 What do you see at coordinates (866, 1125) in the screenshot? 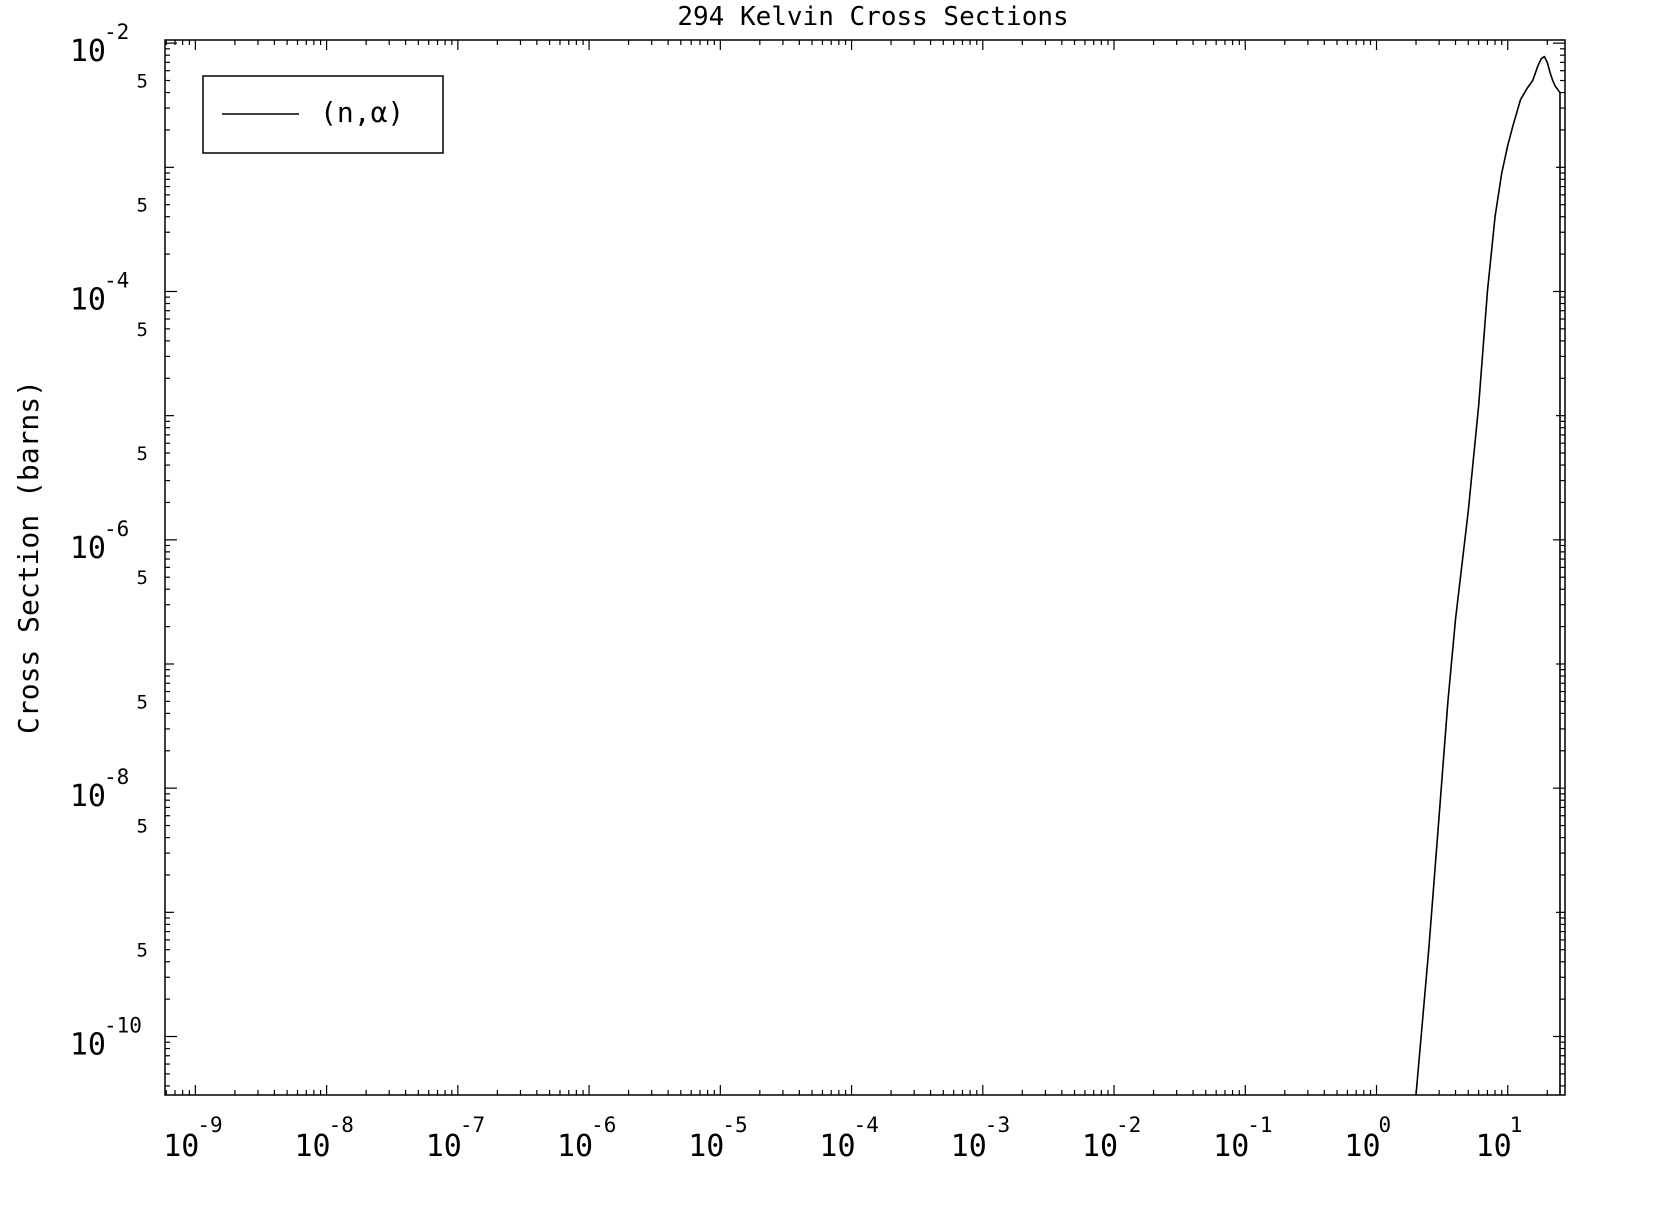
I see `x-tick-exponent: -4` at bounding box center [866, 1125].